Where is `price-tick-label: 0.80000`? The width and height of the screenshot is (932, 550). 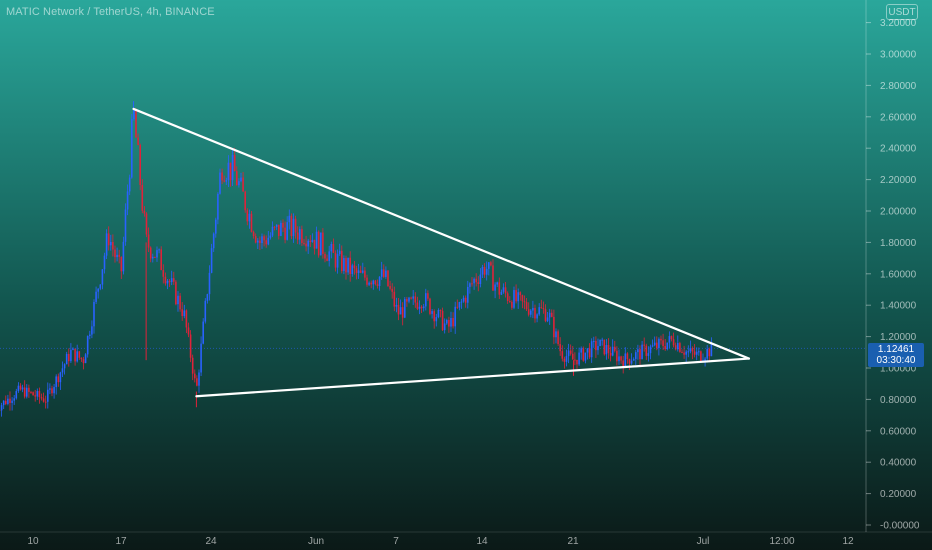
price-tick-label: 0.80000 is located at coordinates (898, 400).